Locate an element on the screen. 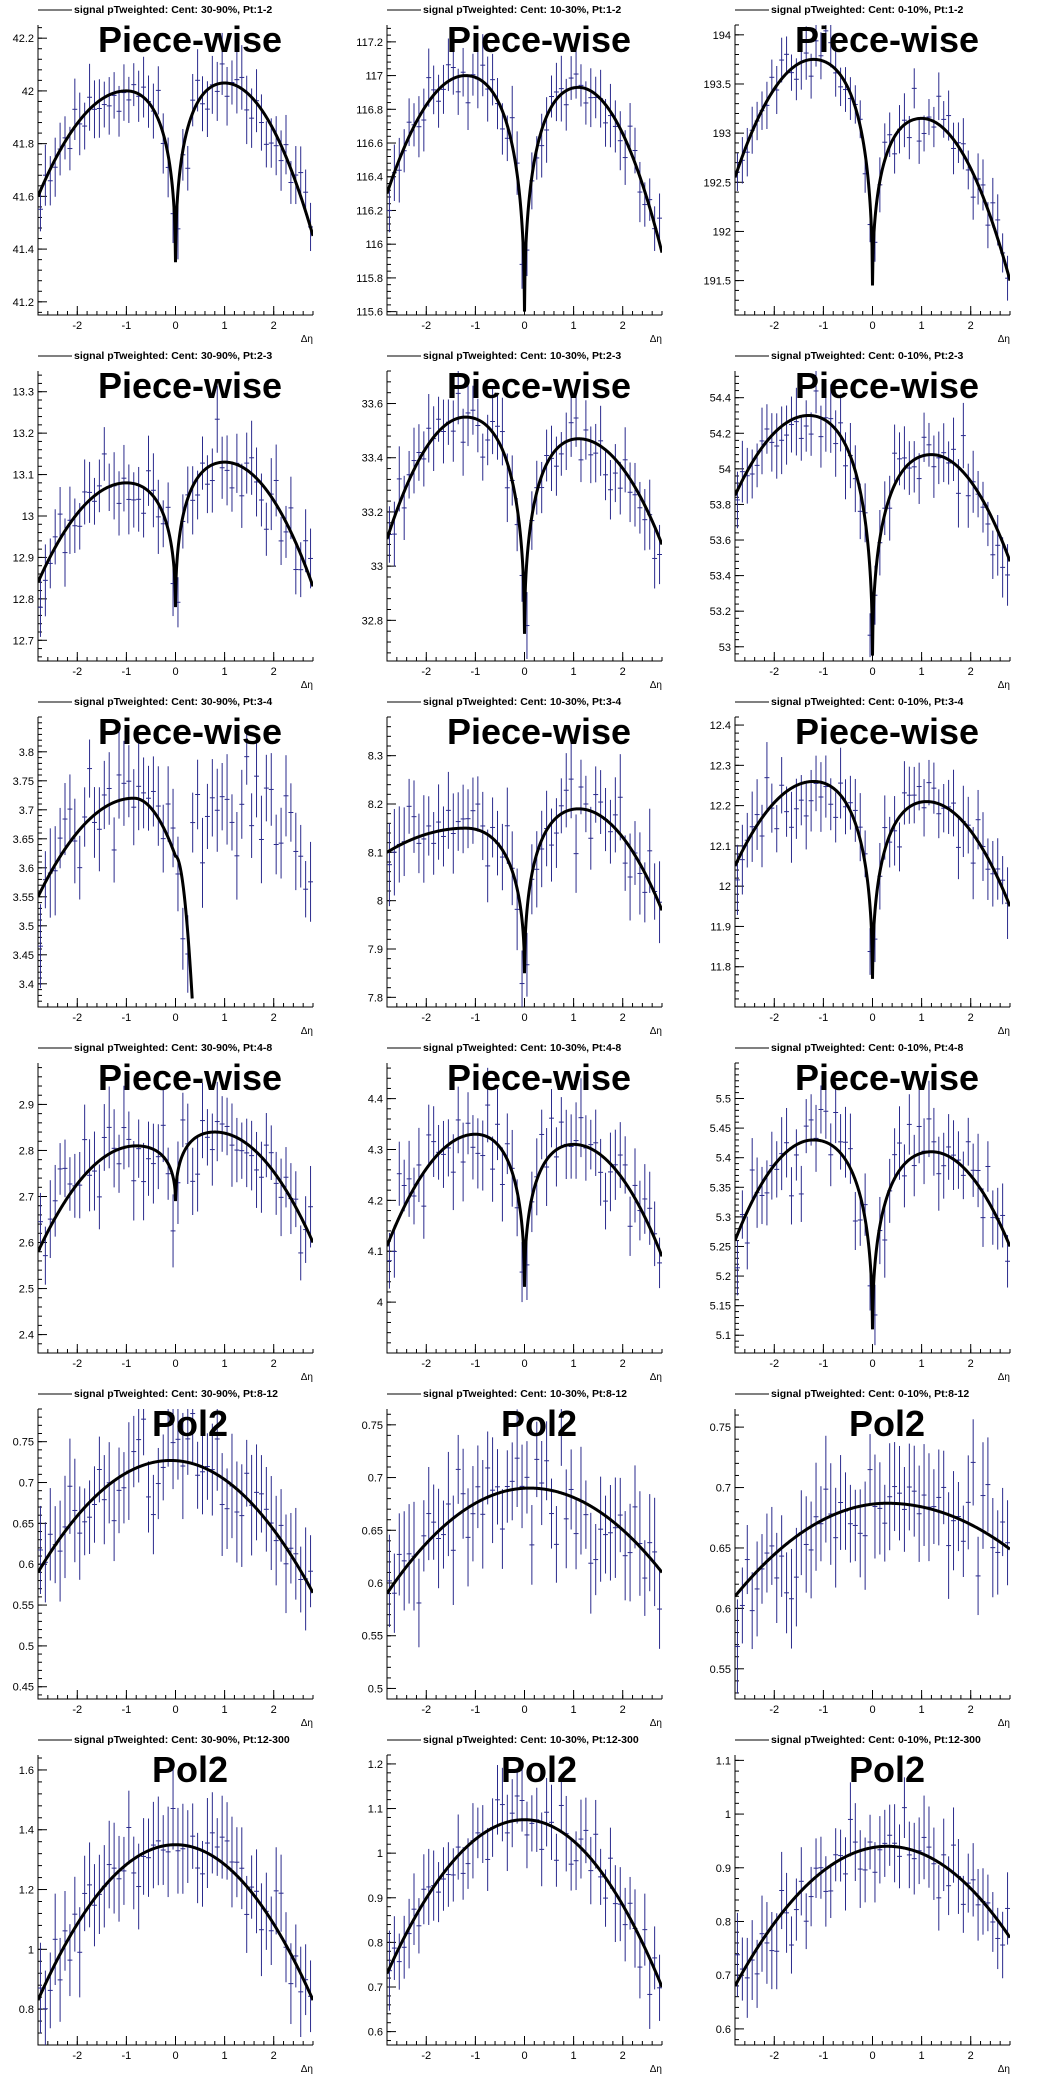 This screenshot has height=2075, width=1046. y-tick-label: 3.55 is located at coordinates (23, 898).